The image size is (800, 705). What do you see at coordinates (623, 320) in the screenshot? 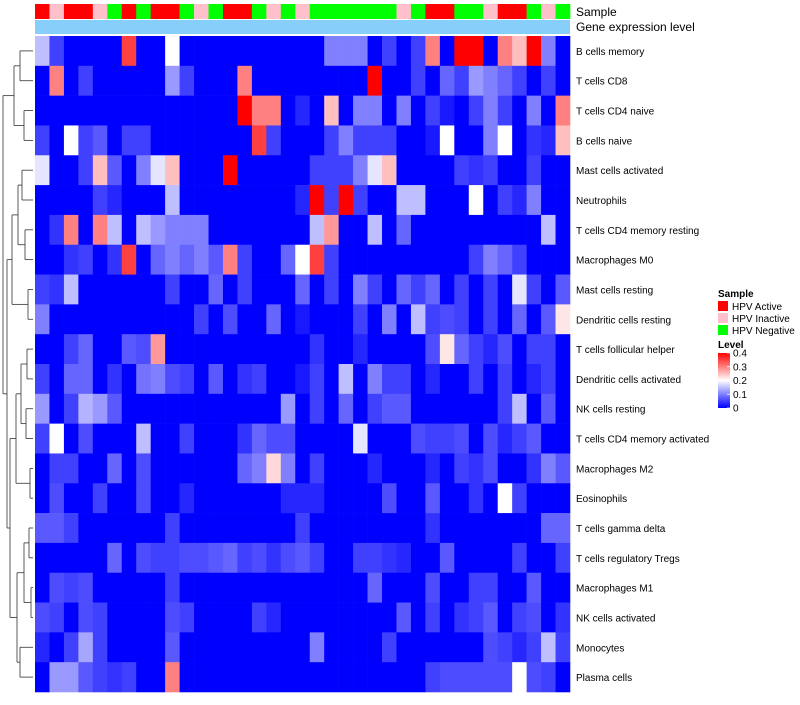
I see `row-label: Dendritic cells resting` at bounding box center [623, 320].